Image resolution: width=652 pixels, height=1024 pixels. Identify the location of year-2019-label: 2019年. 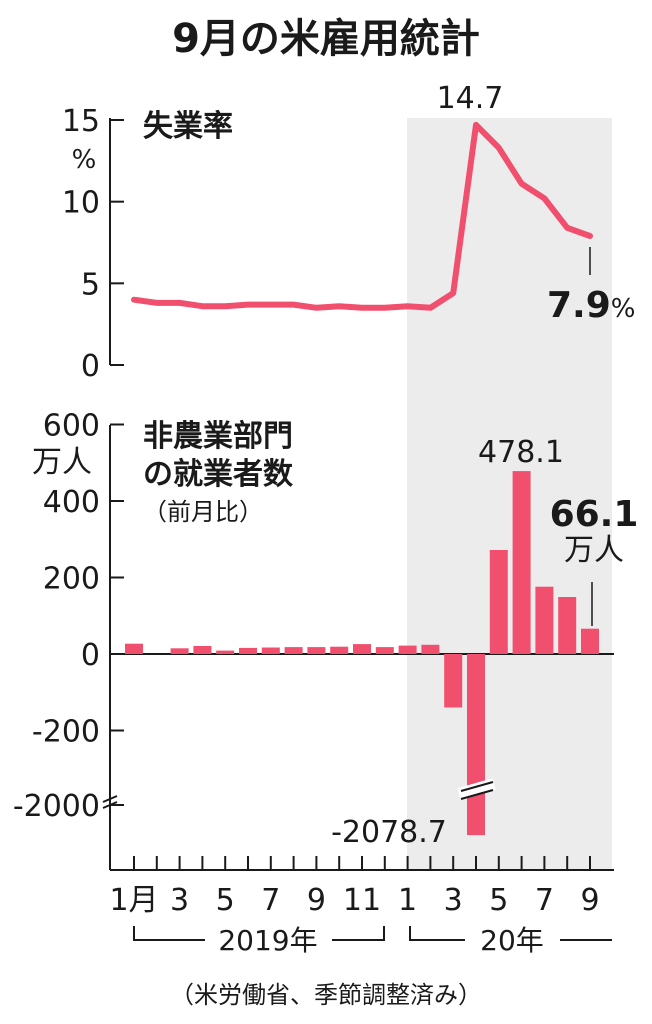
(267, 940).